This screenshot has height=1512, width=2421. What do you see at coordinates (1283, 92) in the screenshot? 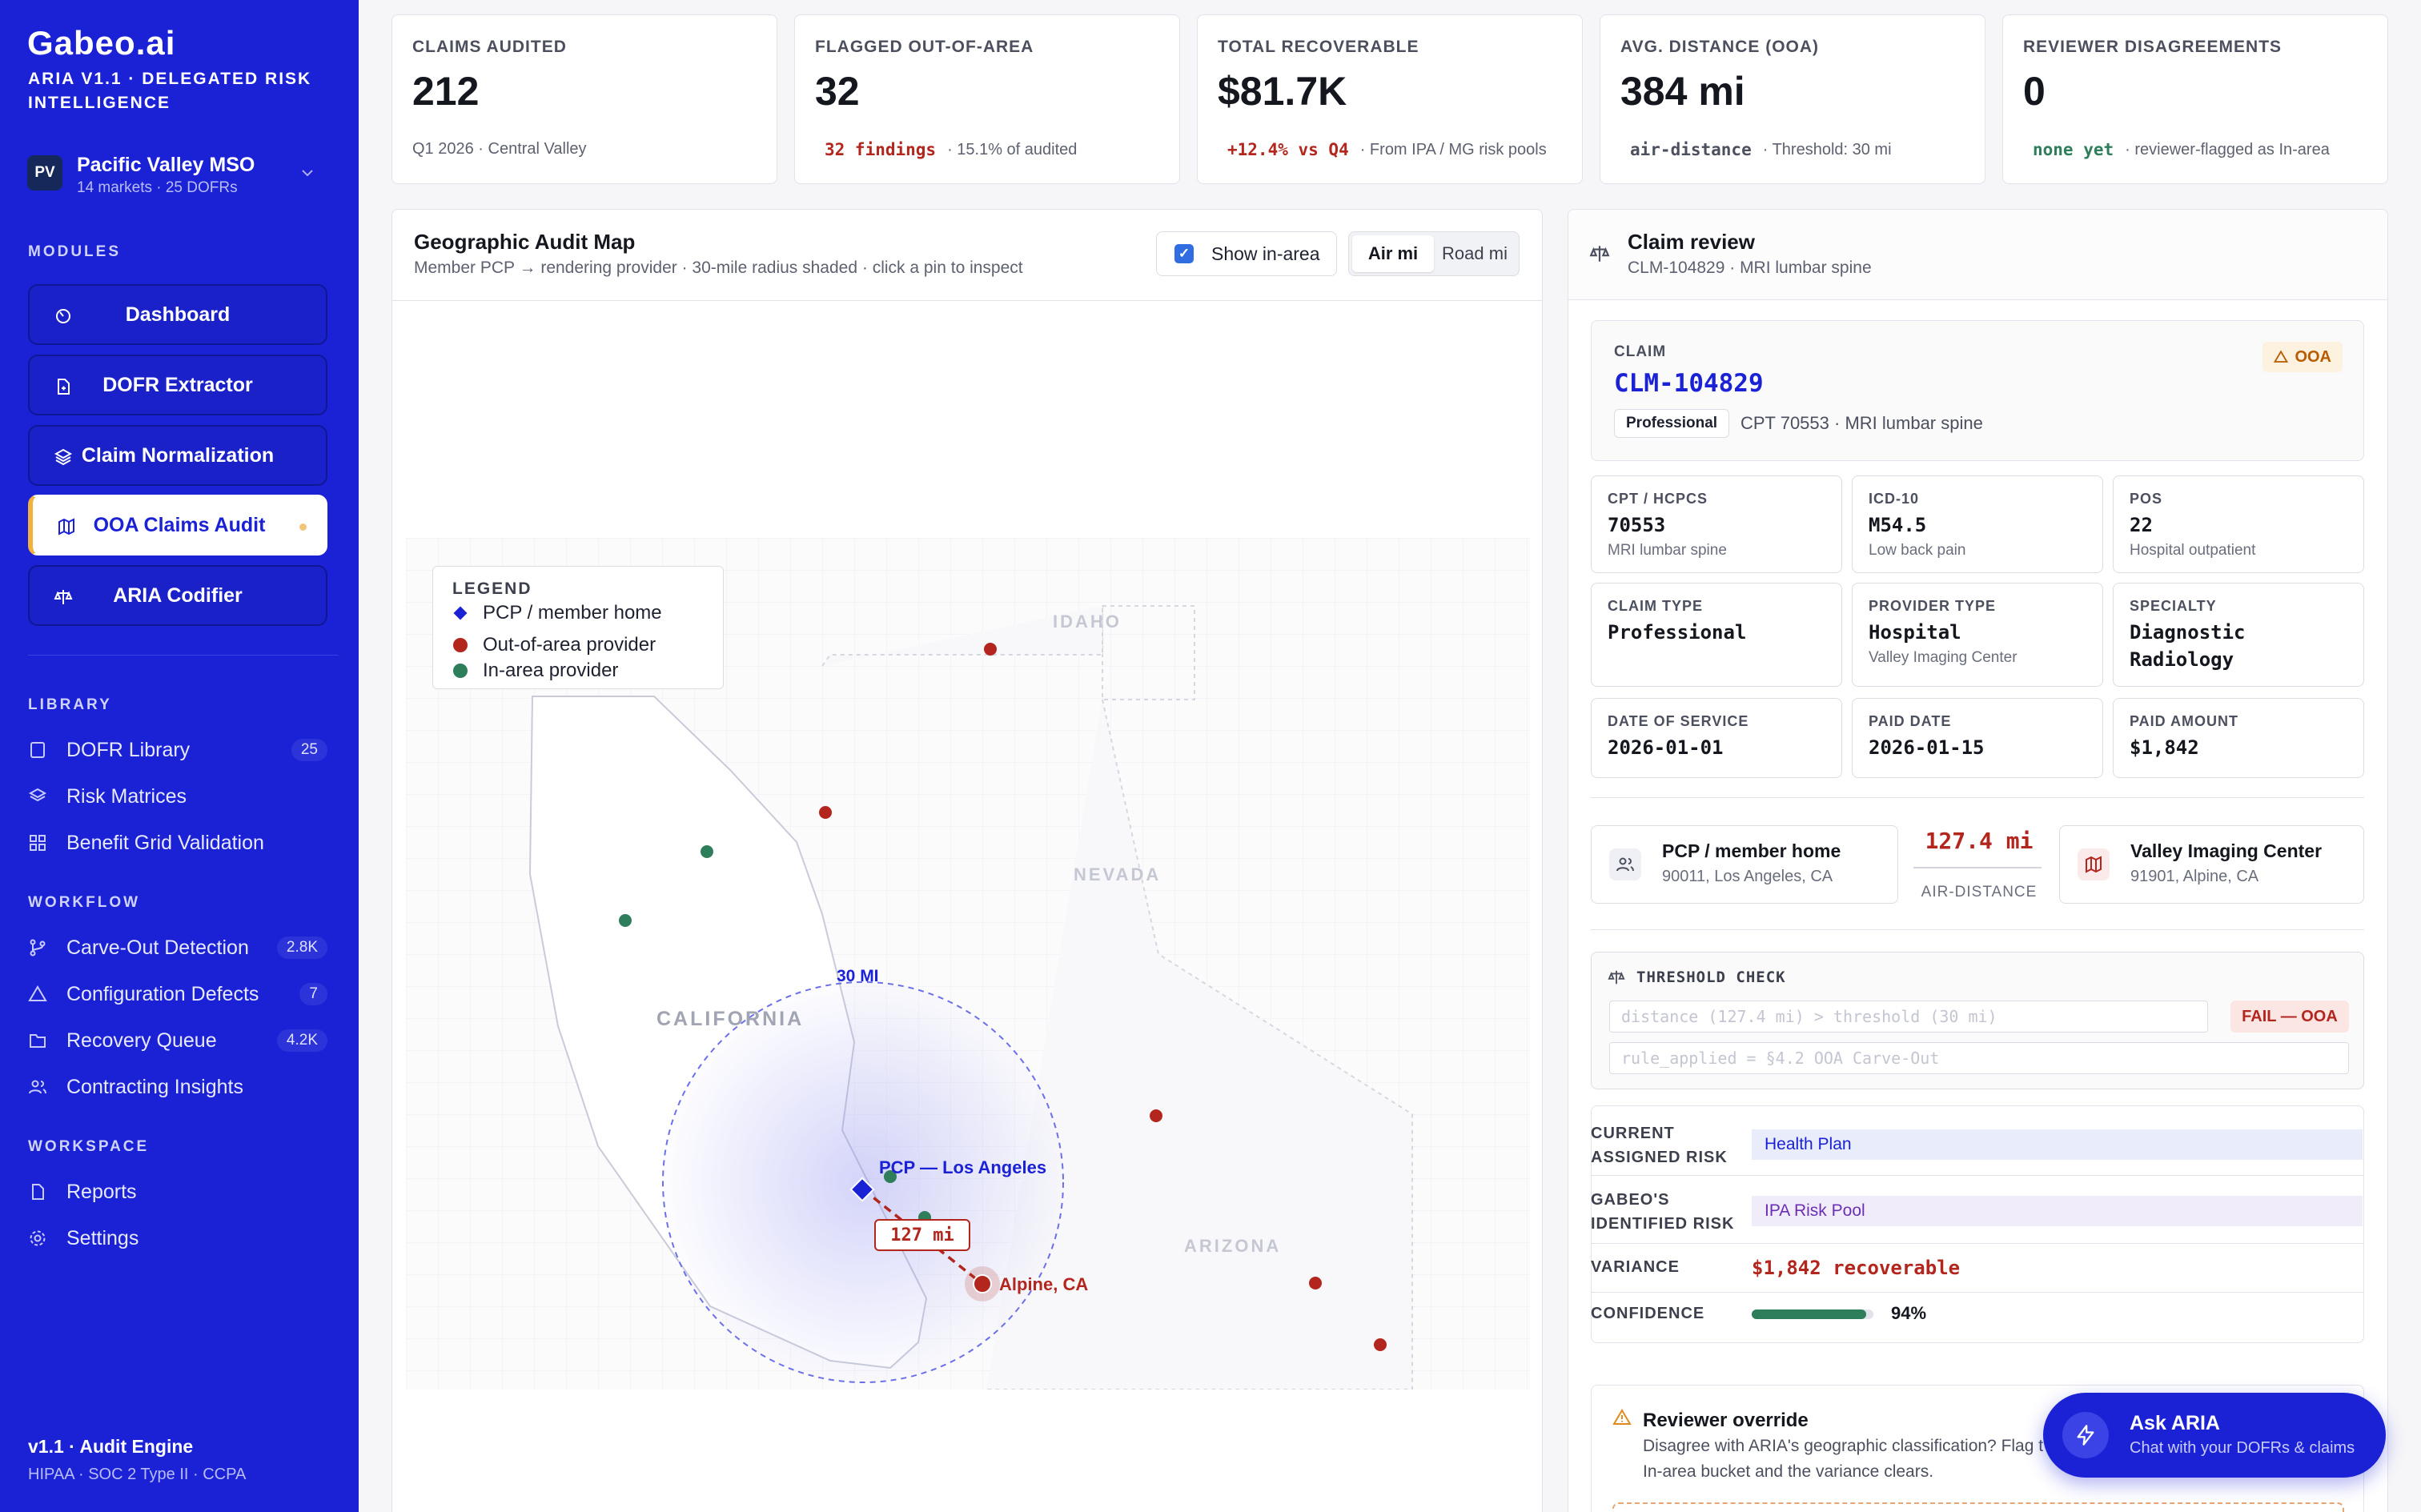
I see `stat-value: $81.7K` at bounding box center [1283, 92].